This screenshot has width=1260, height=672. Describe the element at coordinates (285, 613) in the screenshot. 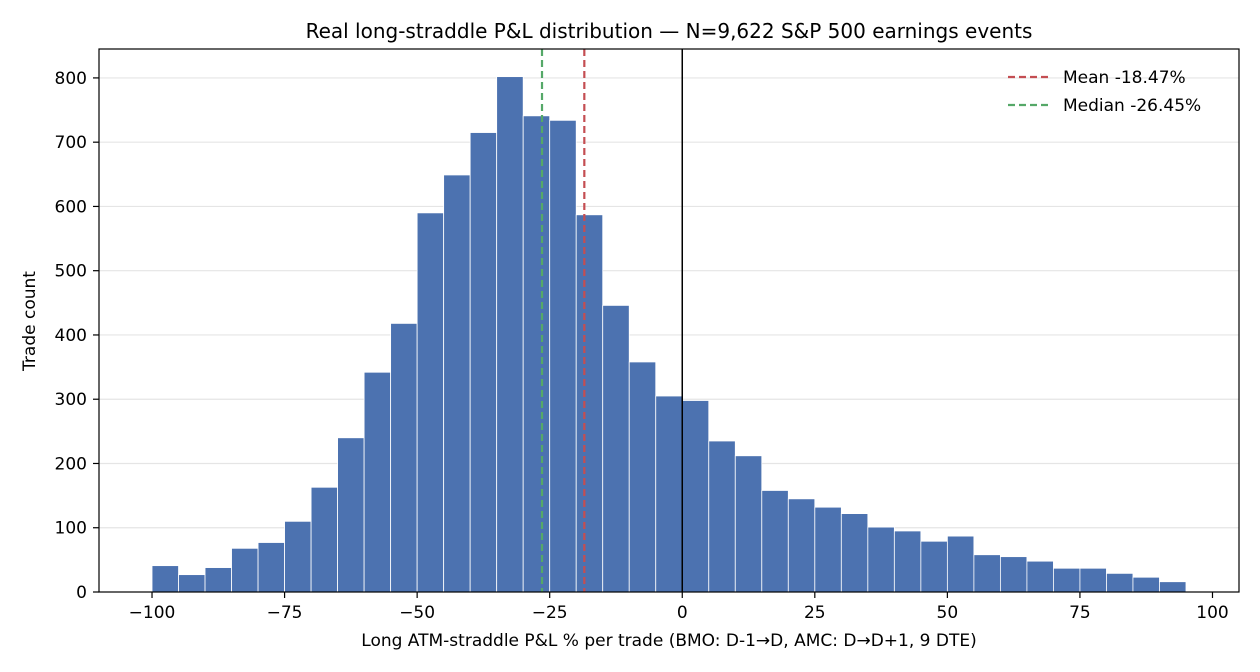

I see `x-tick-label: −75` at that location.